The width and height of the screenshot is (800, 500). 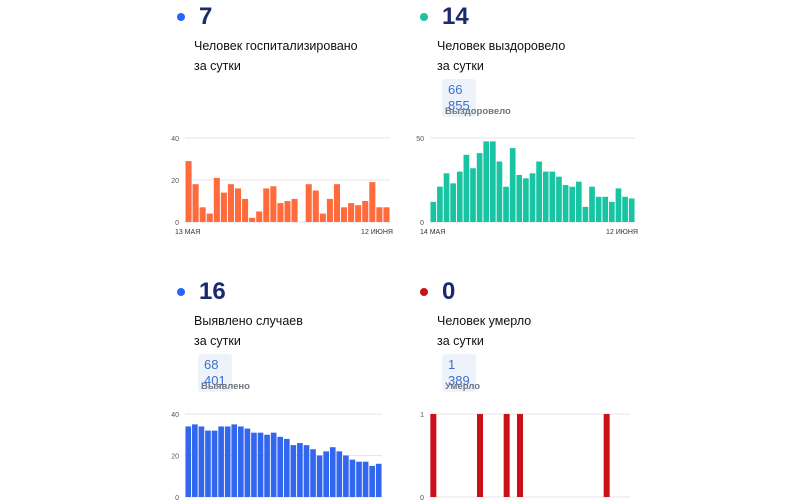 I want to click on metric-label: Человек выздоровело за сутки, so click(x=532, y=56).